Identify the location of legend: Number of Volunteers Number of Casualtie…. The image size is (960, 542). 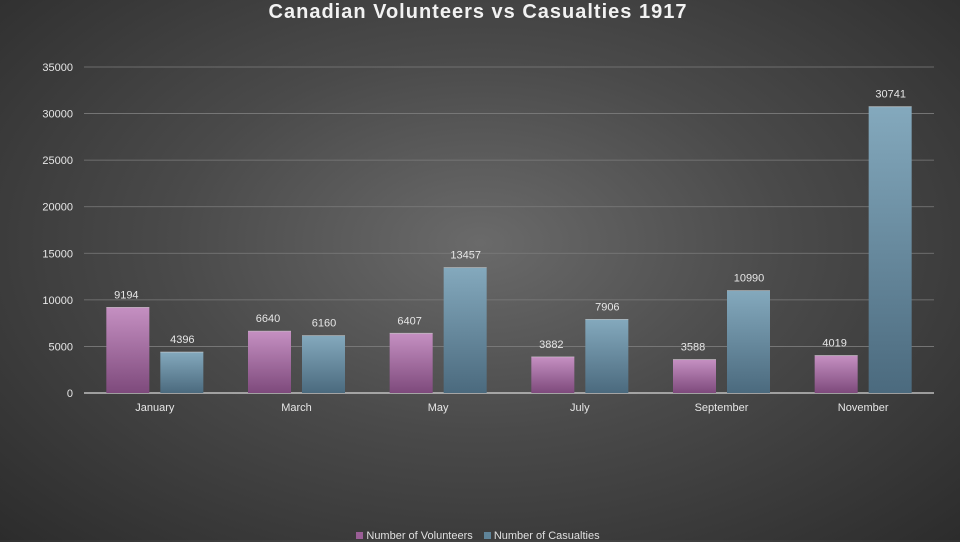
(478, 536).